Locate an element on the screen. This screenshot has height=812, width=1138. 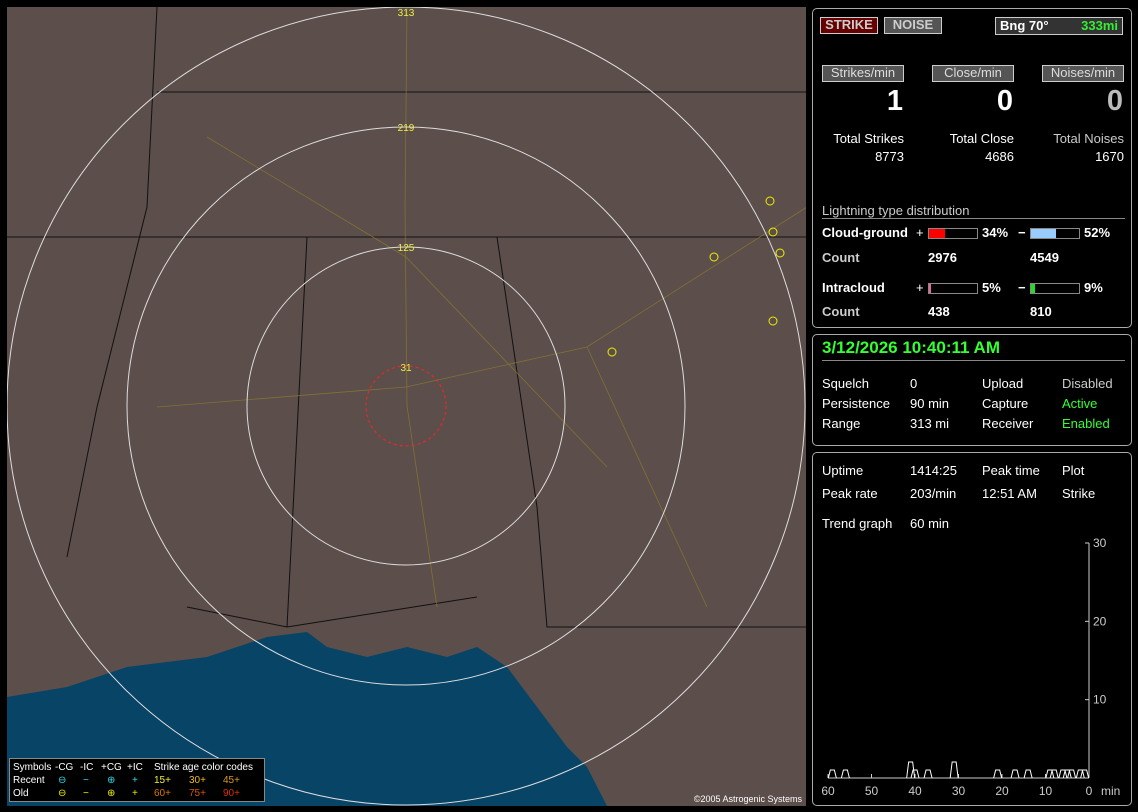
legend-header: -CG is located at coordinates (64, 767).